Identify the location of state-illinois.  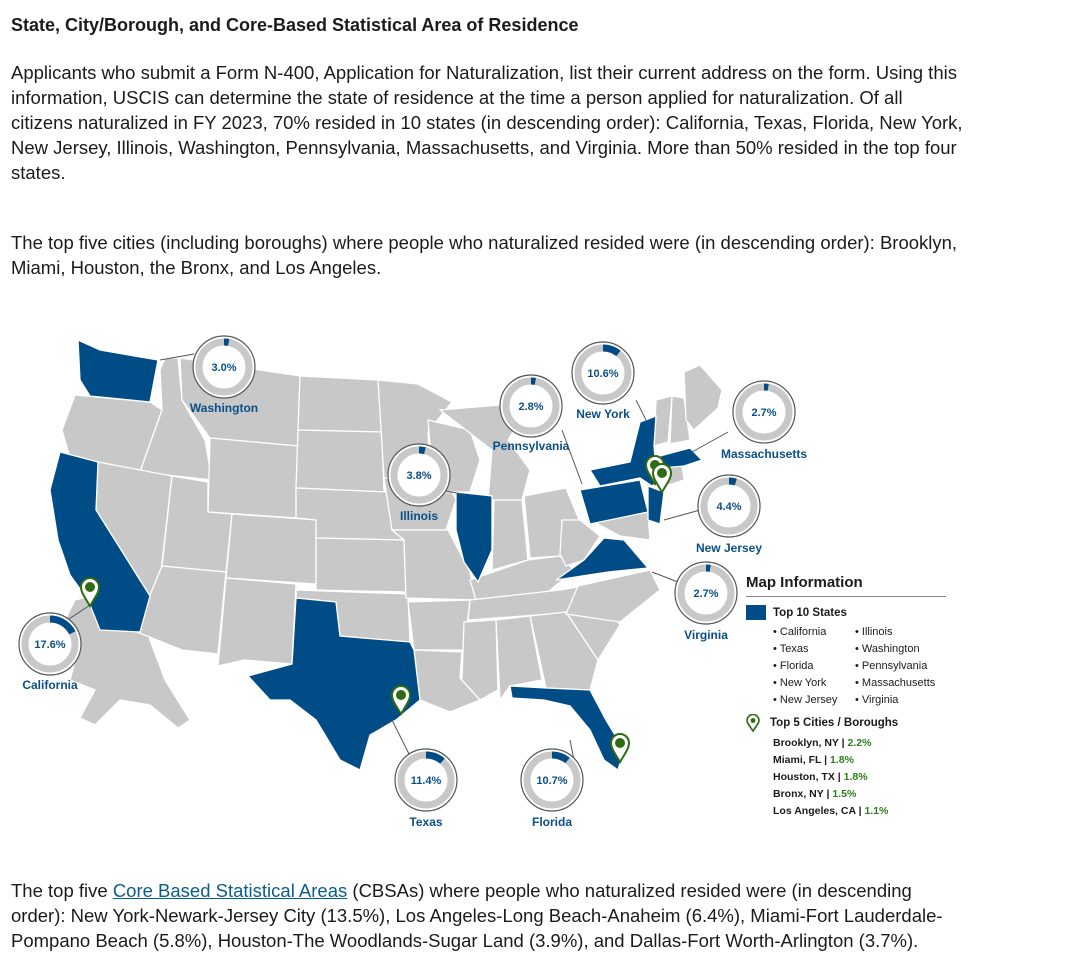
(474, 537).